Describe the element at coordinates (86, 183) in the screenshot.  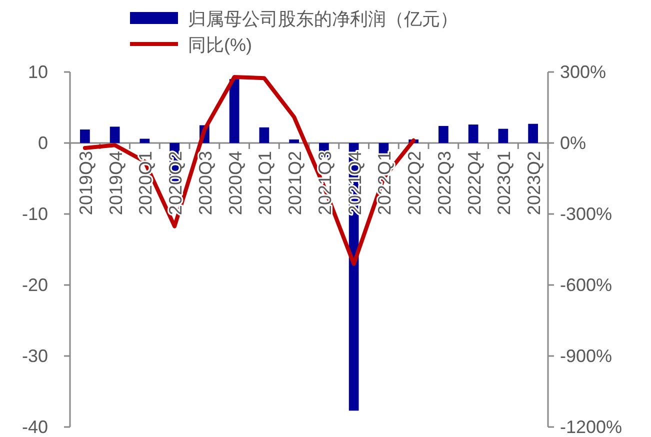
I see `x-tick-label: 2019Q3` at that location.